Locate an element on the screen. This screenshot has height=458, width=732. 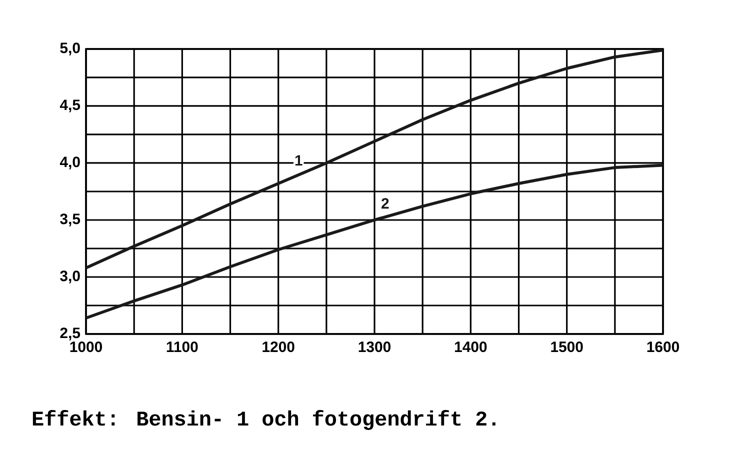
x-tick-label: 1400 is located at coordinates (470, 347).